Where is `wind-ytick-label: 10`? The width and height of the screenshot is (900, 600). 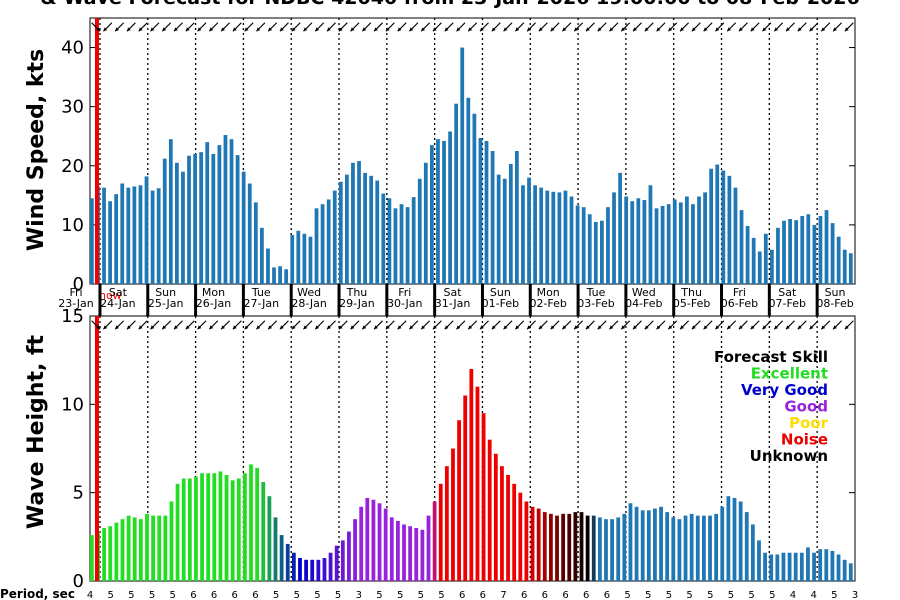 wind-ytick-label: 10 is located at coordinates (72, 225).